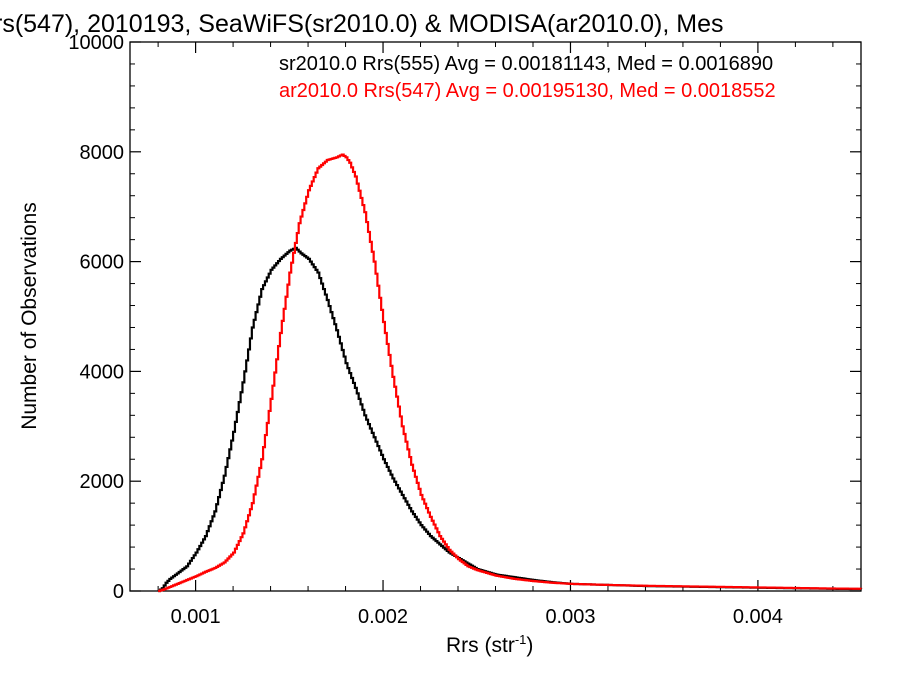  Describe the element at coordinates (102, 153) in the screenshot. I see `y-tick-label: 8000` at that location.